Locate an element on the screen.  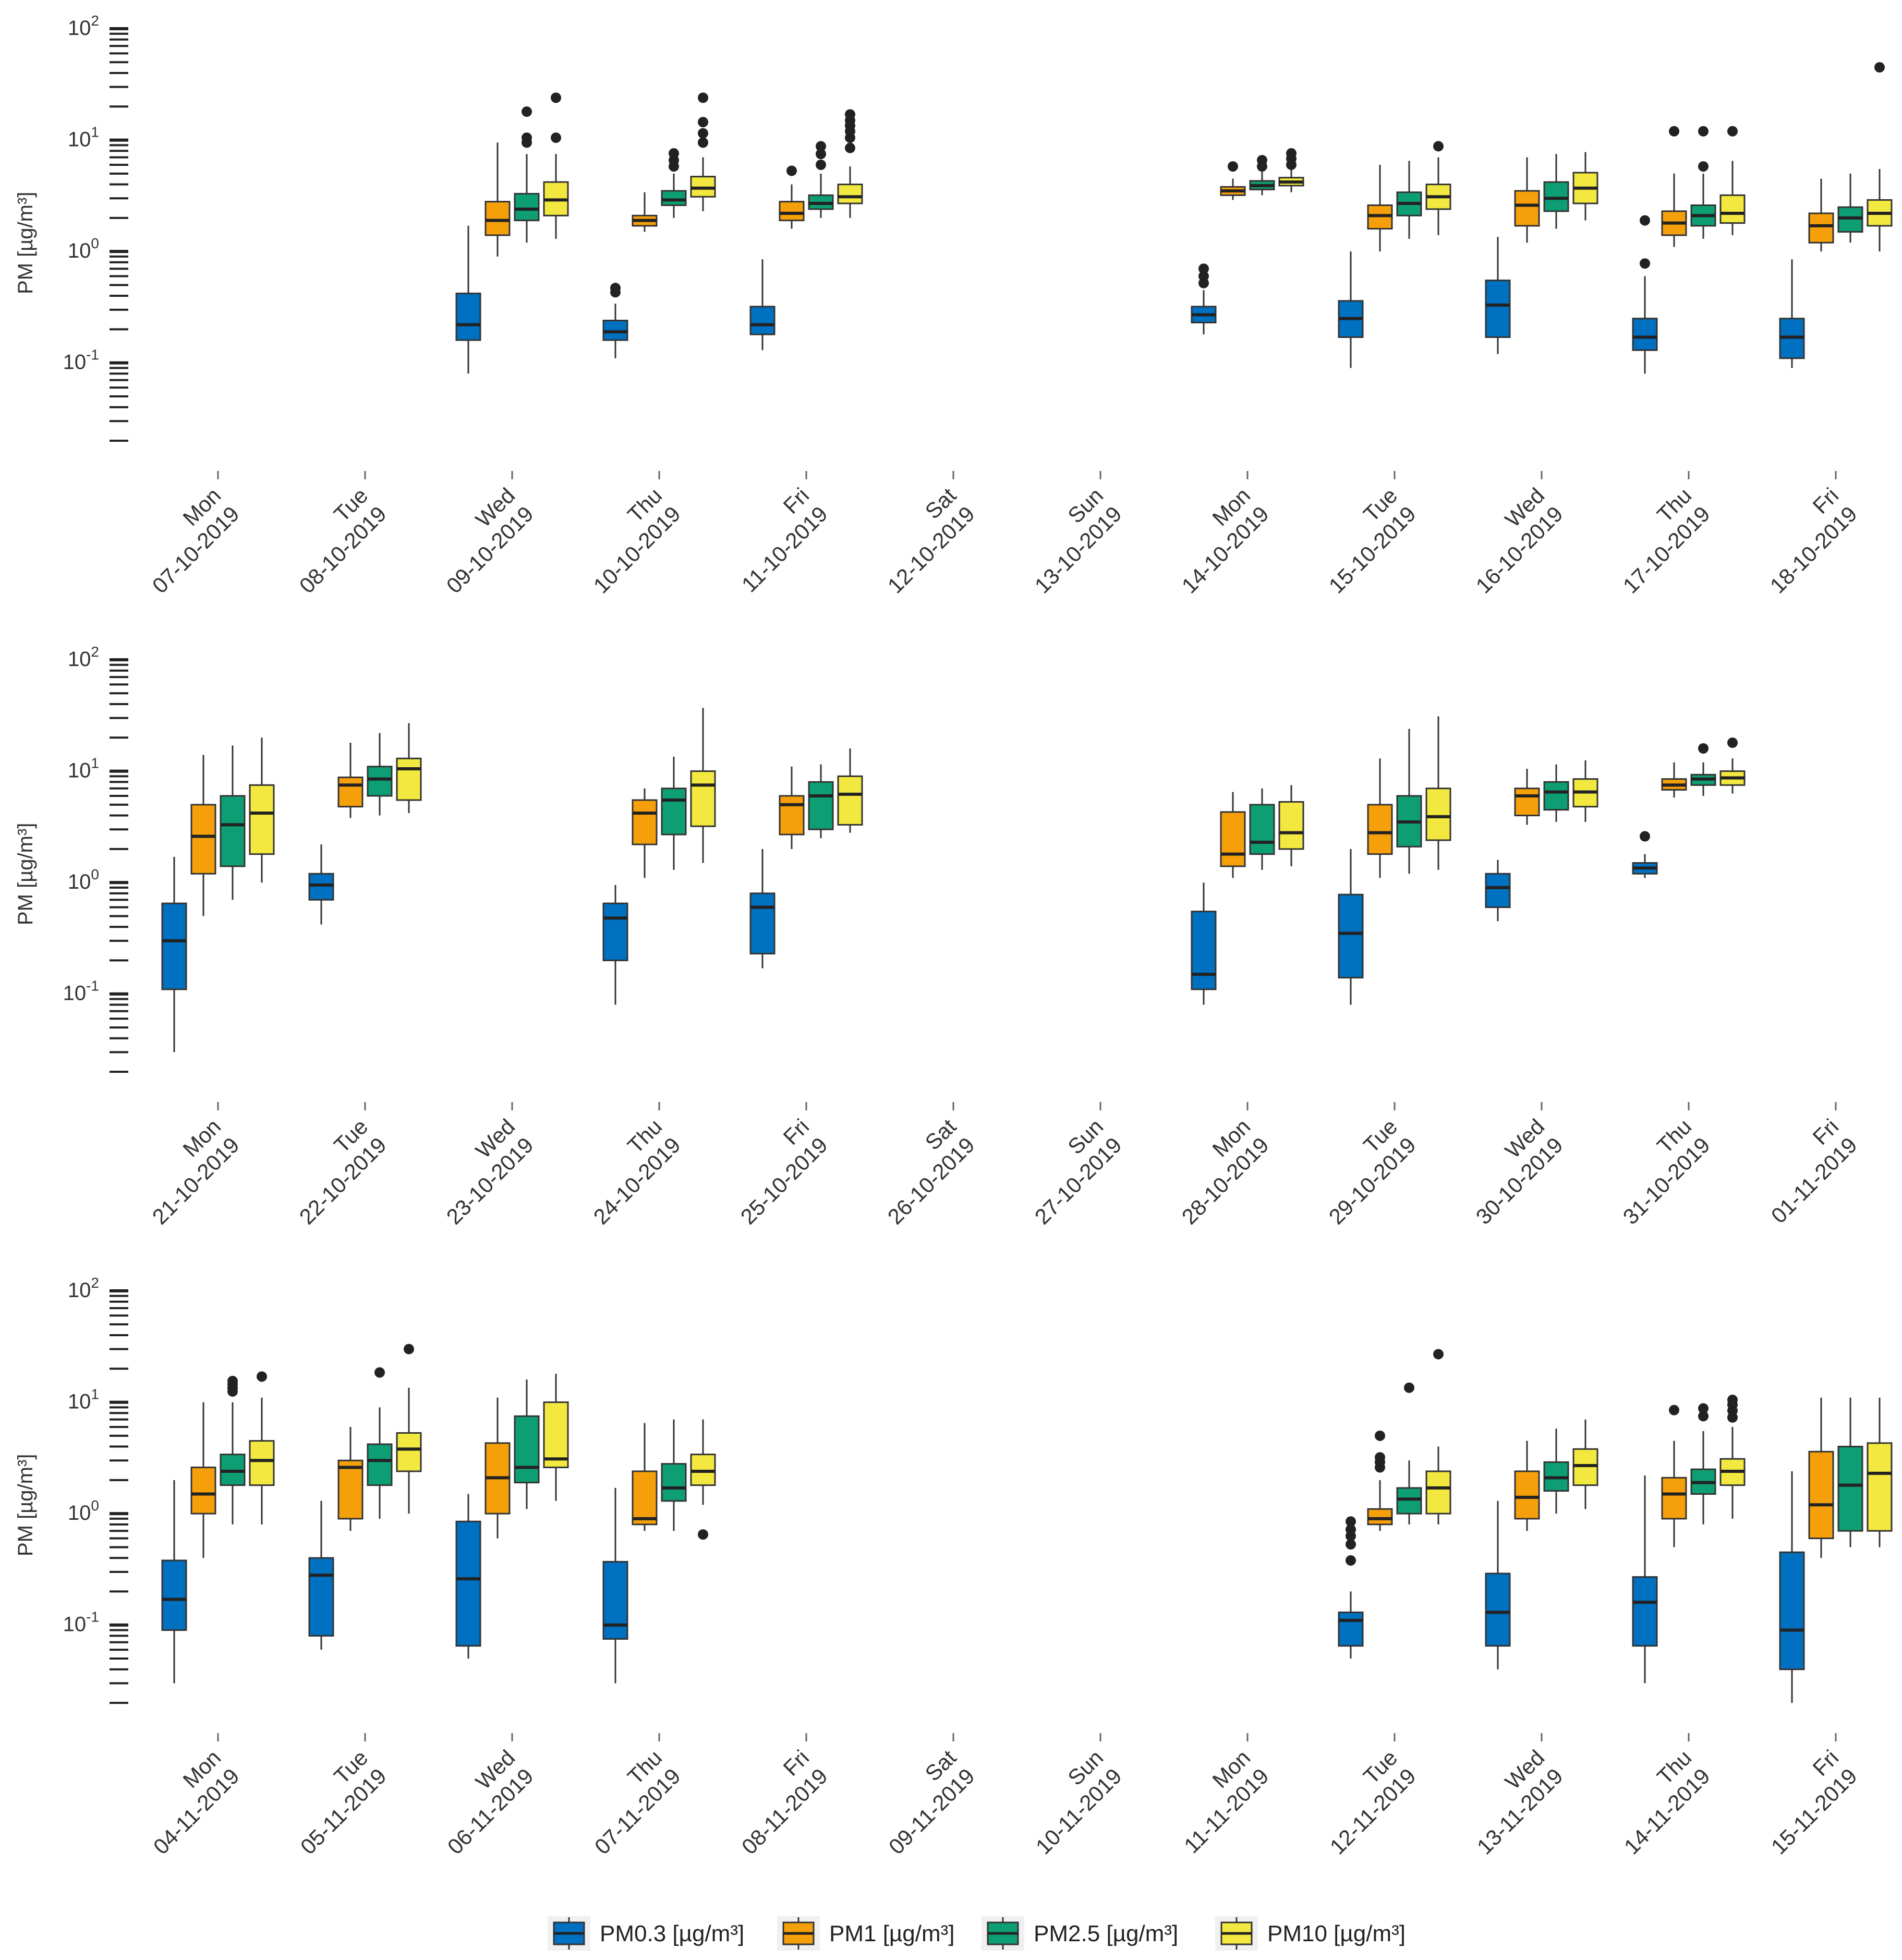
legend-item: PM2.5 [µg/m³] is located at coordinates (1080, 1933).